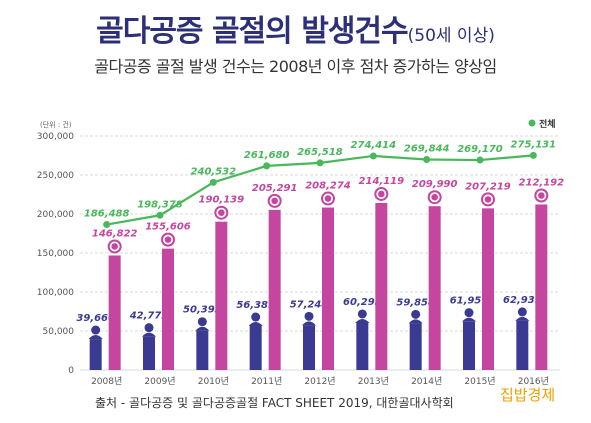  What do you see at coordinates (160, 204) in the screenshot?
I see `total-label: 198,378` at bounding box center [160, 204].